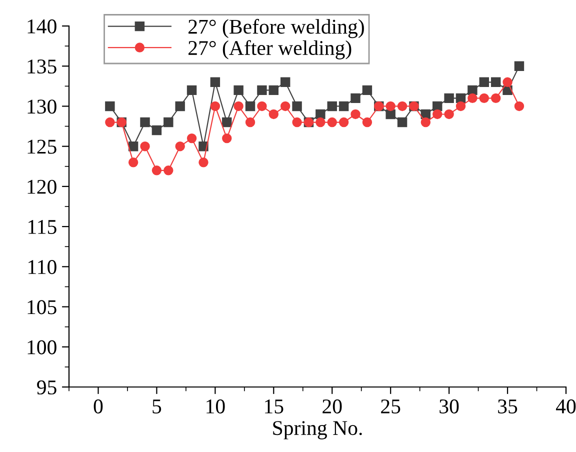 Image resolution: width=576 pixels, height=452 pixels. What do you see at coordinates (332, 406) in the screenshot?
I see `x-tick-label: 20` at bounding box center [332, 406].